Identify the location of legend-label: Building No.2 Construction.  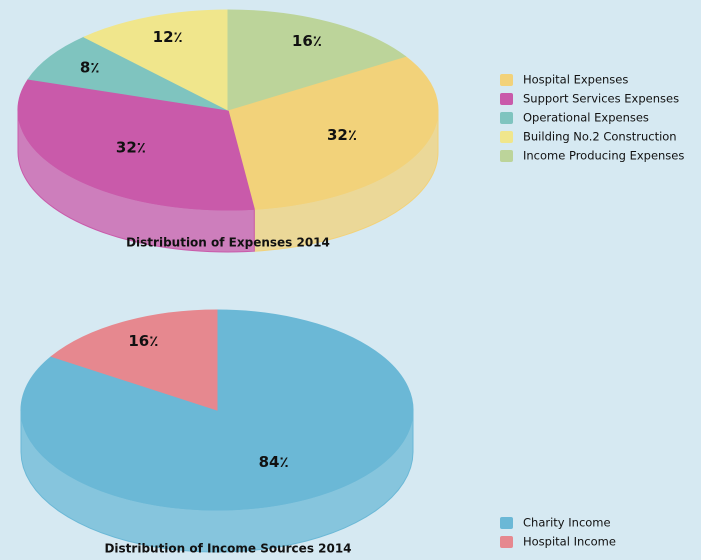
(600, 137).